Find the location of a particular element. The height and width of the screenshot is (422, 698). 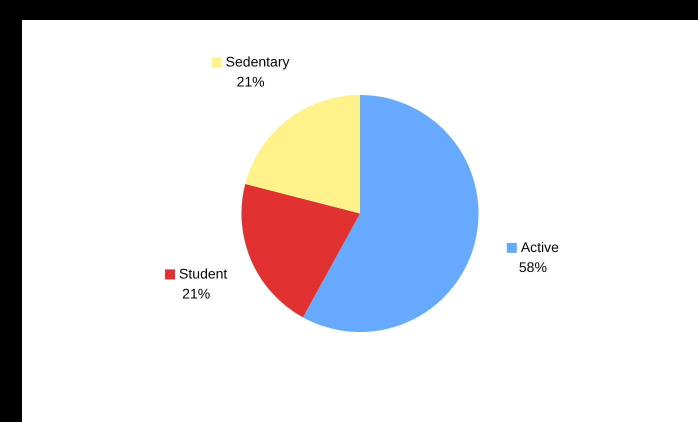

legend-label: Sedentary is located at coordinates (258, 61).